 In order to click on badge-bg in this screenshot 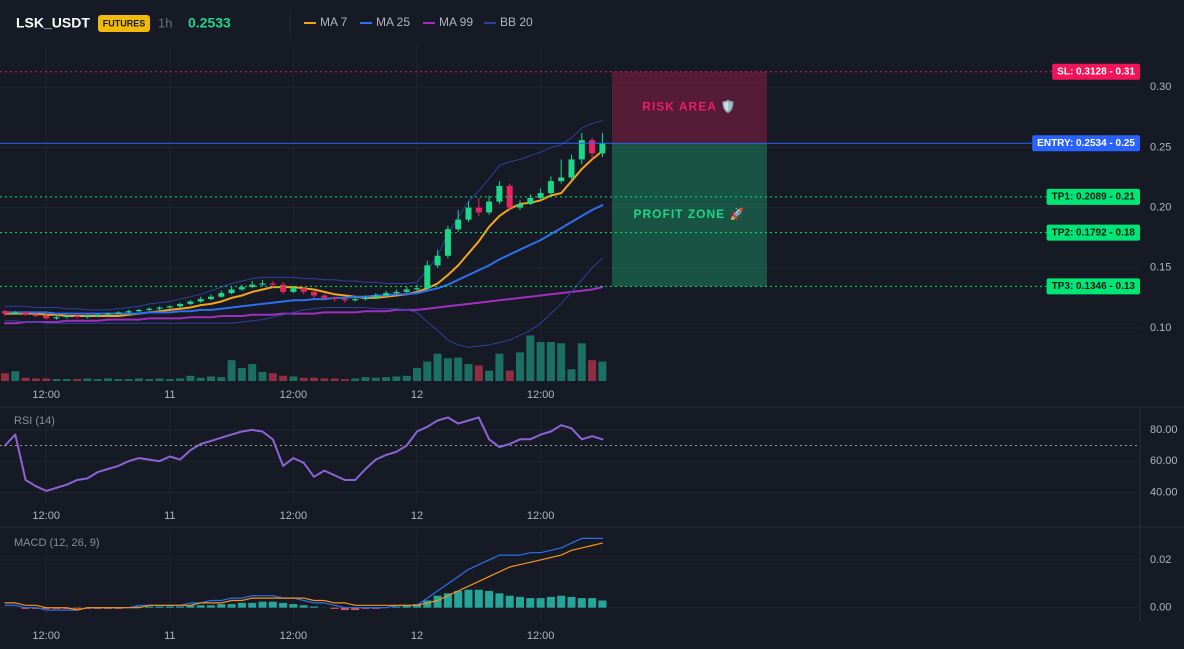, I will do `click(124, 23)`.